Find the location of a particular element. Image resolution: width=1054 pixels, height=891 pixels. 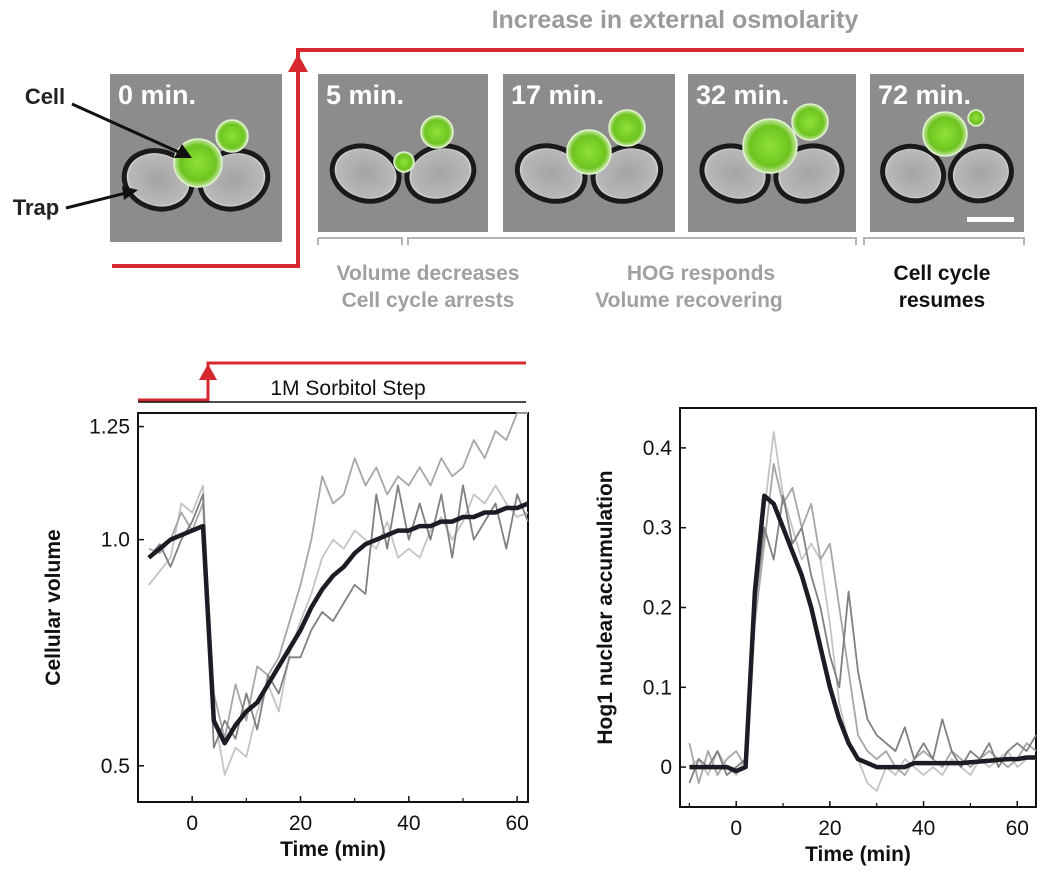

y-tick-label: 1.25 is located at coordinates (109, 427).